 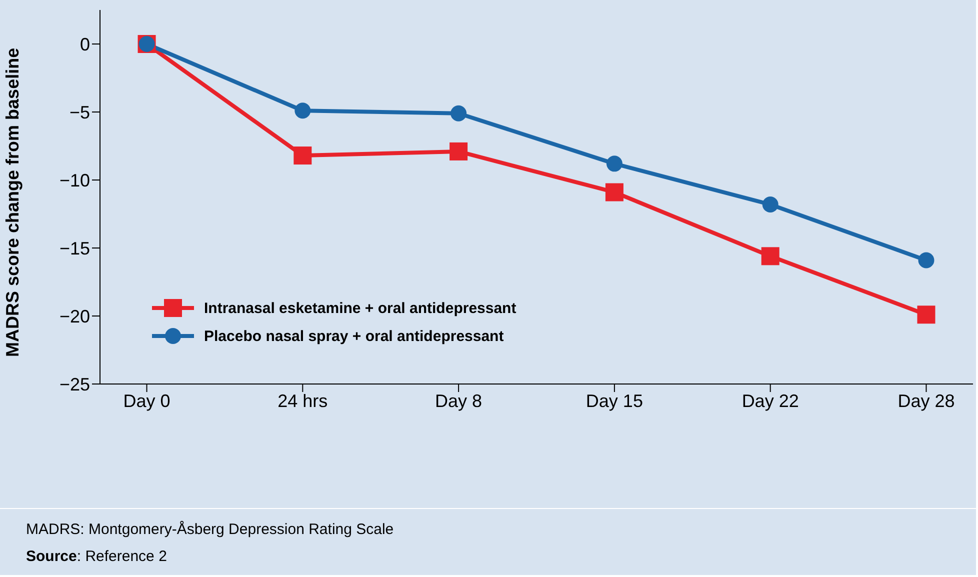 What do you see at coordinates (926, 400) in the screenshot?
I see `x-tick-label: Day 28` at bounding box center [926, 400].